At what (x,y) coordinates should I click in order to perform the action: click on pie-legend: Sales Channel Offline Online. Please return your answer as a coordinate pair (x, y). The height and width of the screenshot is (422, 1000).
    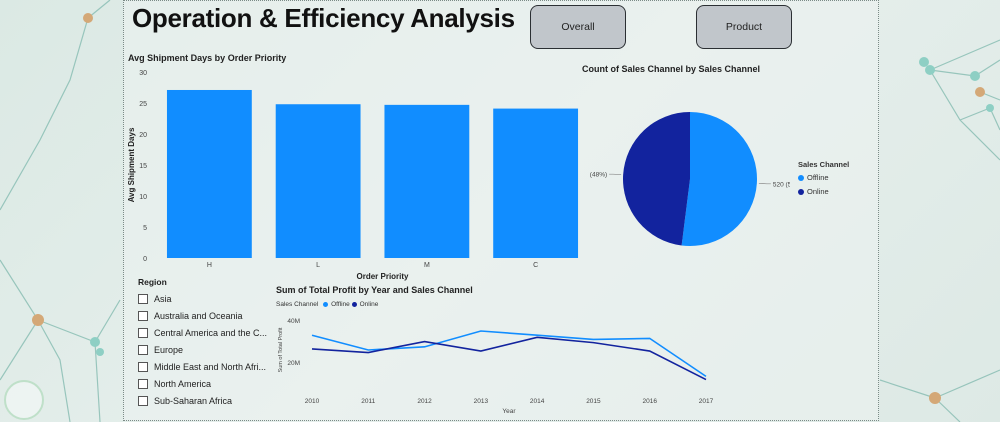
    Looking at the image, I should click on (823, 178).